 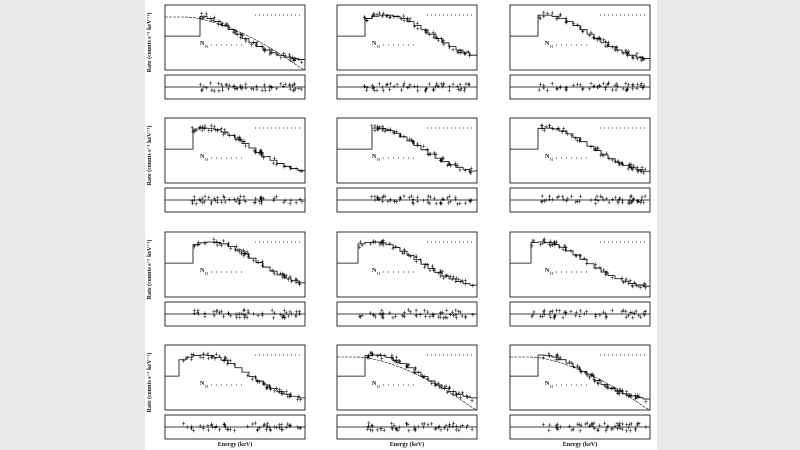 I want to click on model-curve, so click(x=580, y=377).